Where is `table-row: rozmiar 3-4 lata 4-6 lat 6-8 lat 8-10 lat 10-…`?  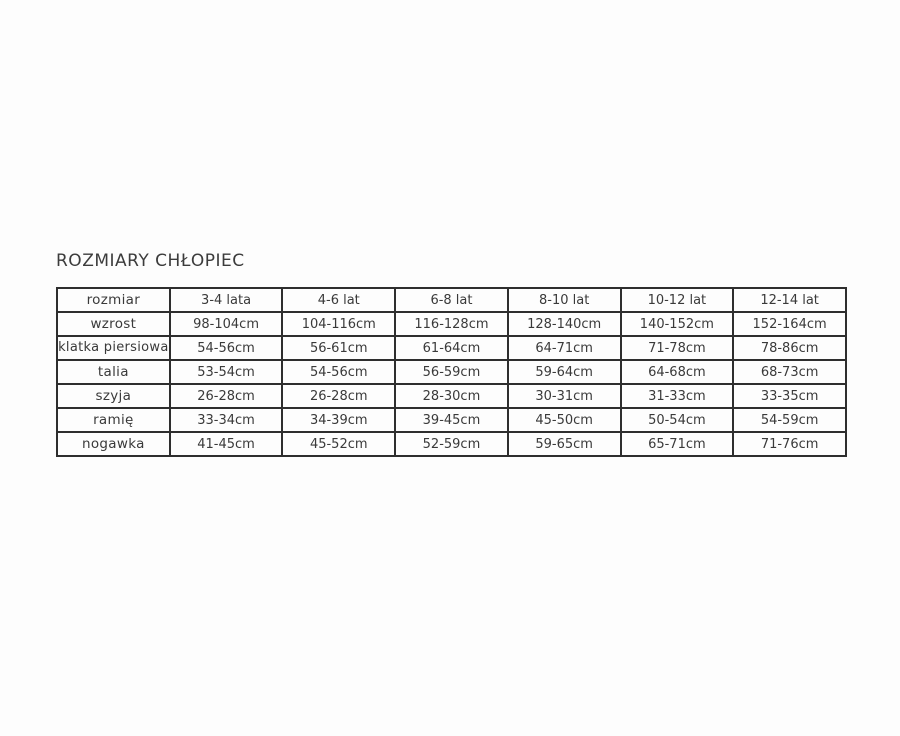 table-row: rozmiar 3-4 lata 4-6 lat 6-8 lat 8-10 lat 10-… is located at coordinates (451, 300).